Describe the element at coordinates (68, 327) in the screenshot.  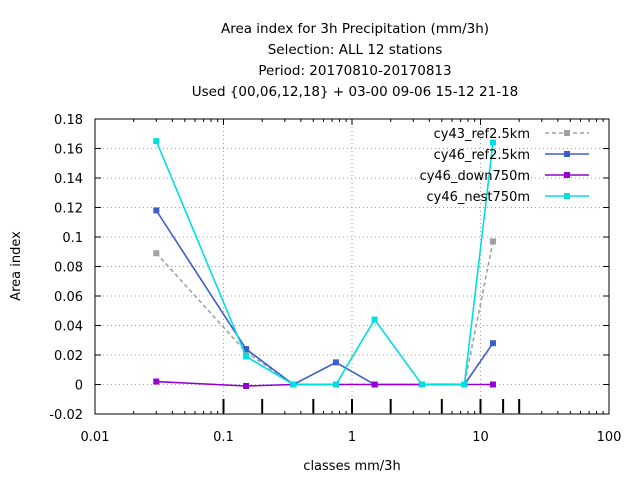
I see `y-tick-label: 0.04` at that location.